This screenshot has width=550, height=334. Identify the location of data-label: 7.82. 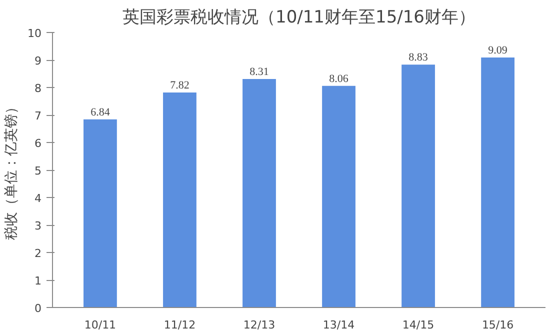
(180, 85).